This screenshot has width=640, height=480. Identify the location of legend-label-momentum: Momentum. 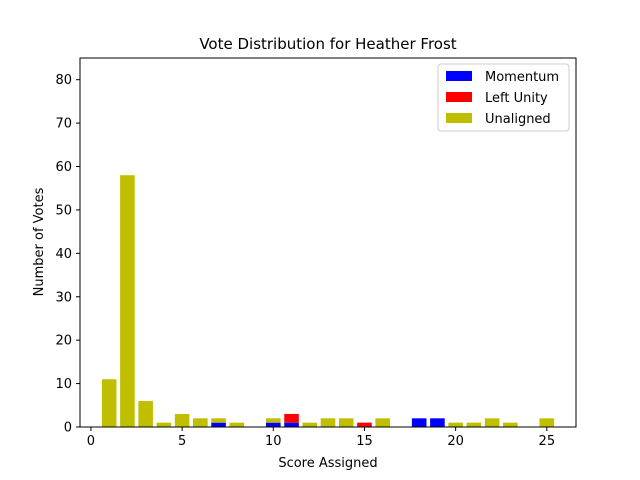
(522, 77).